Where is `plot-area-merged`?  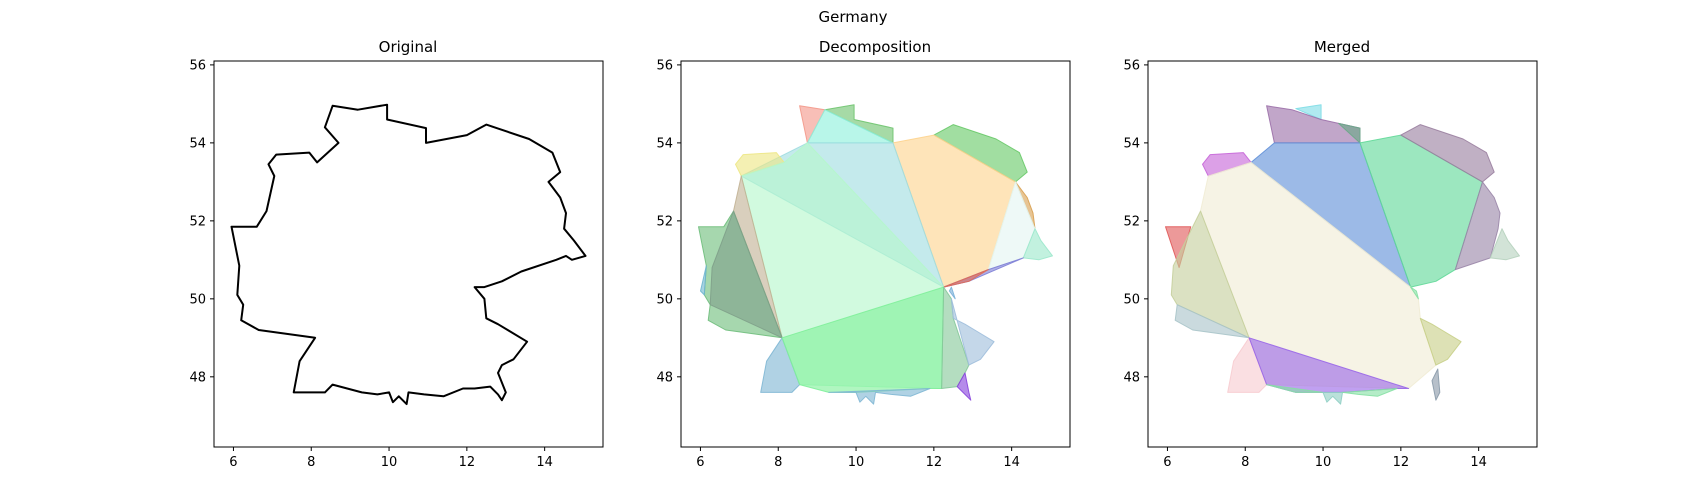
plot-area-merged is located at coordinates (1342, 254).